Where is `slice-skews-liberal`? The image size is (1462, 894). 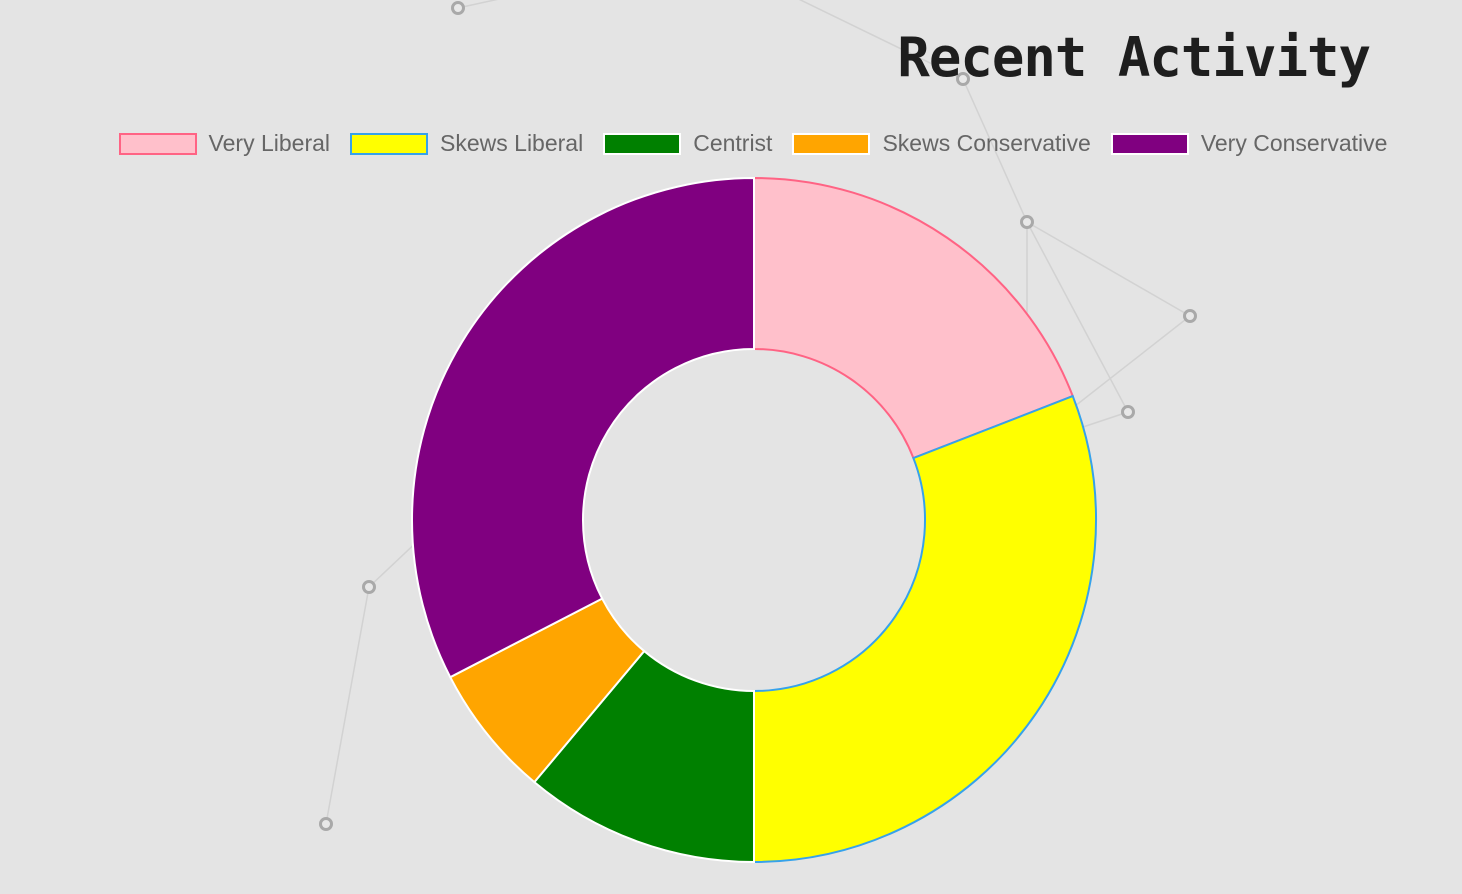 slice-skews-liberal is located at coordinates (925, 629).